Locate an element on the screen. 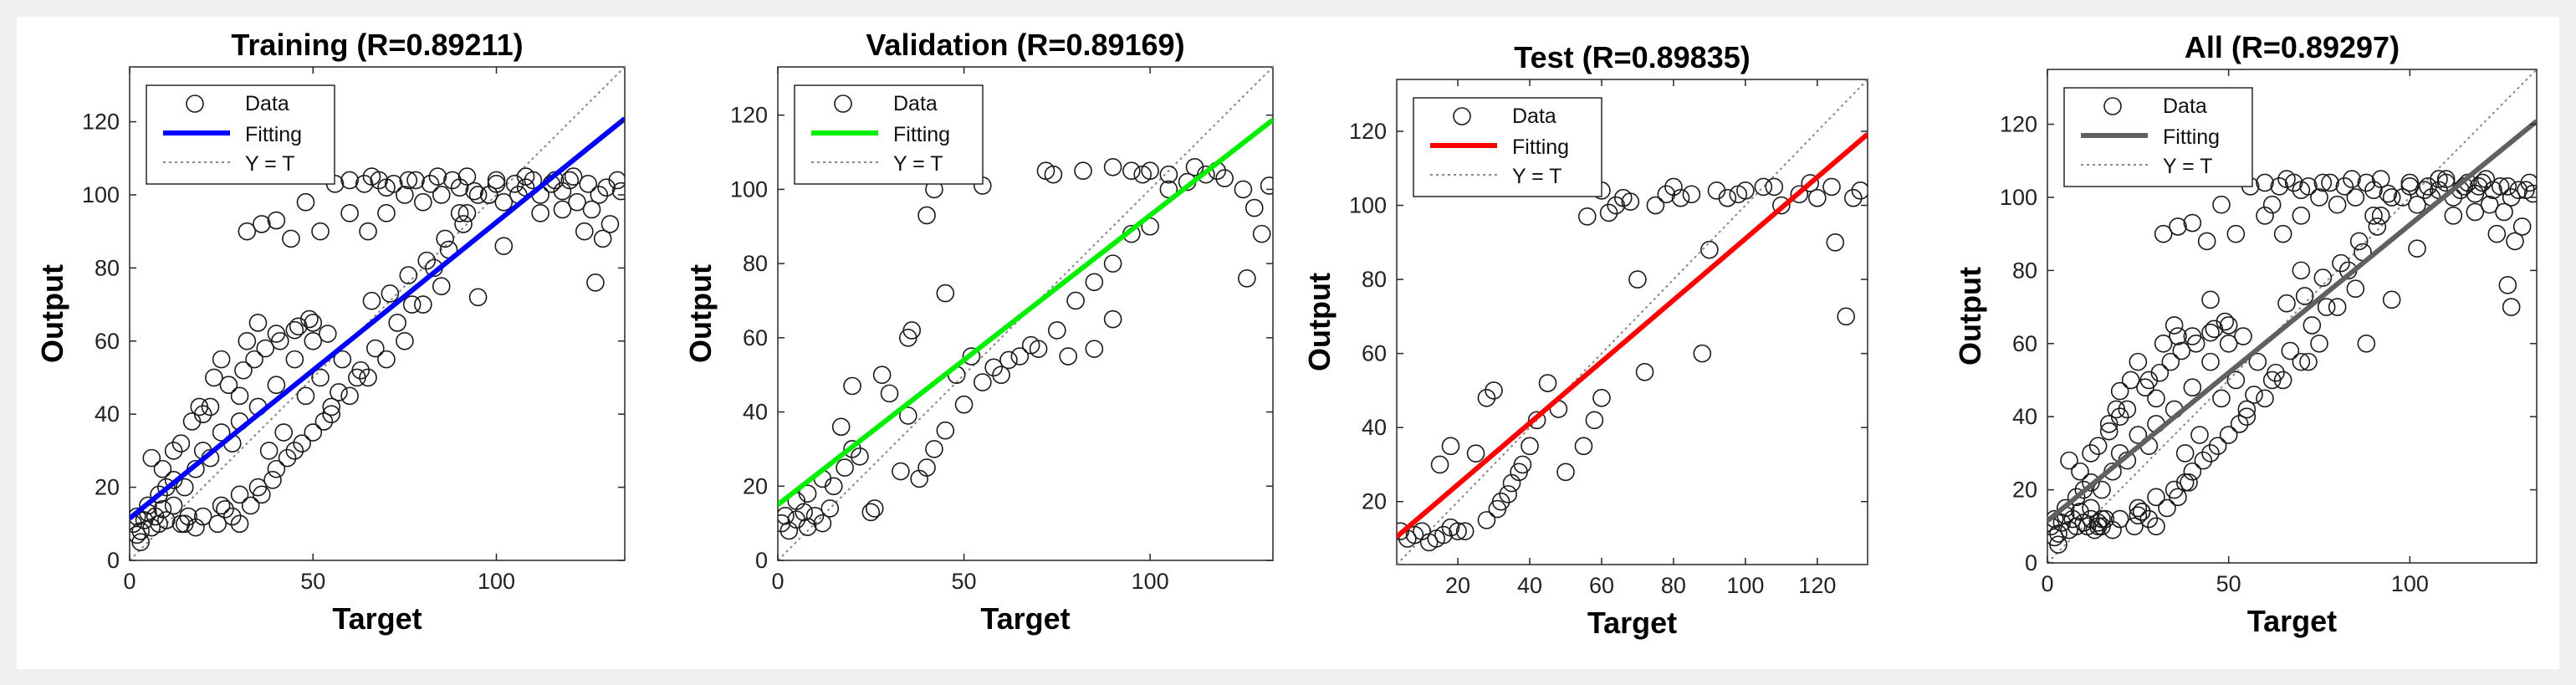 This screenshot has height=685, width=2576. y-tick-label: 40 is located at coordinates (107, 414).